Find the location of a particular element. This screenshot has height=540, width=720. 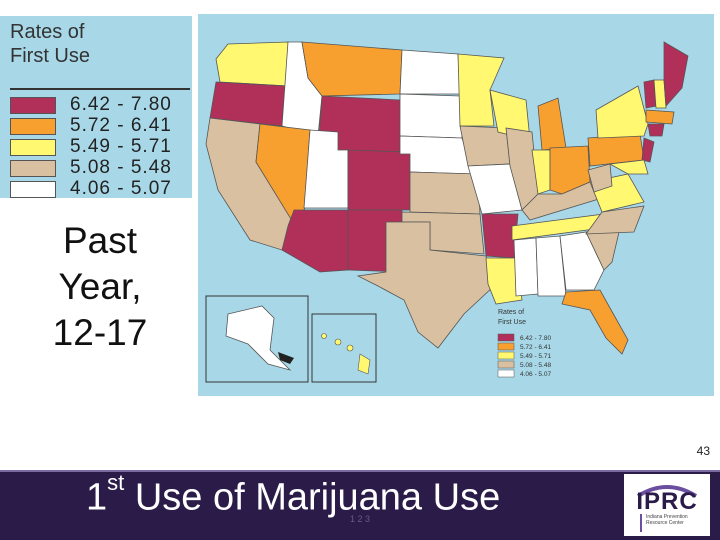

legend-range: 6.42 - 7.80 is located at coordinates (121, 104).